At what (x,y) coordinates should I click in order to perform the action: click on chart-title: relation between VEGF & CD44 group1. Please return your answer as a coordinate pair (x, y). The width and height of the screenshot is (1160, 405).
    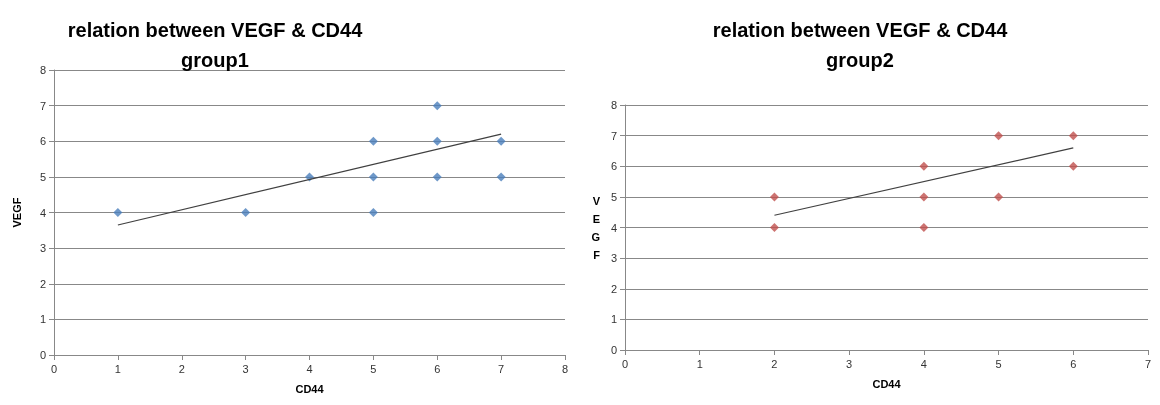
    Looking at the image, I should click on (215, 45).